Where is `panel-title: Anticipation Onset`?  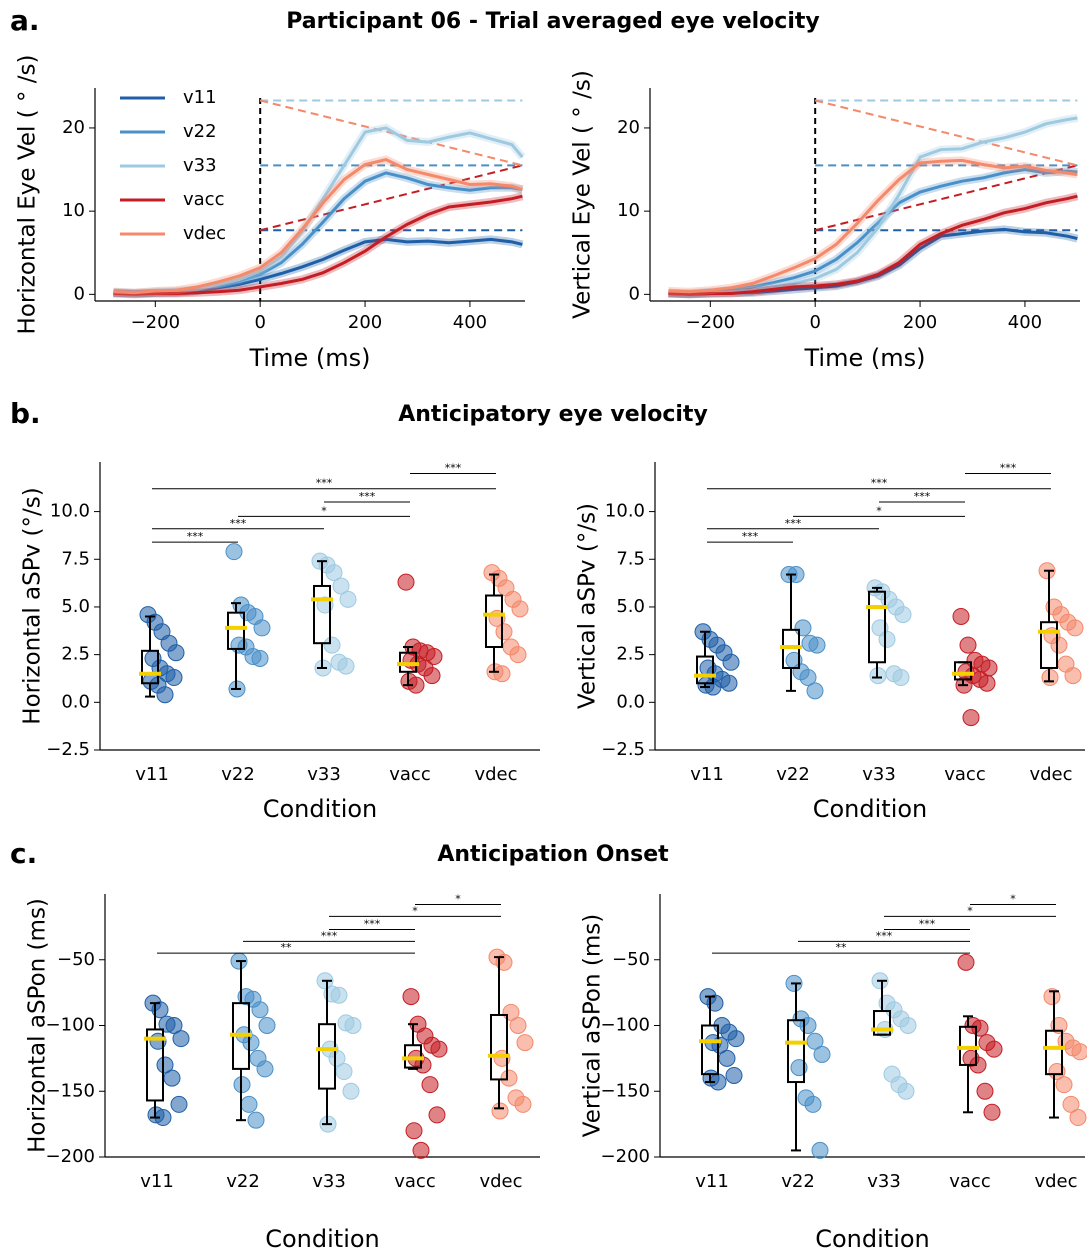
panel-title: Anticipation Onset is located at coordinates (553, 854).